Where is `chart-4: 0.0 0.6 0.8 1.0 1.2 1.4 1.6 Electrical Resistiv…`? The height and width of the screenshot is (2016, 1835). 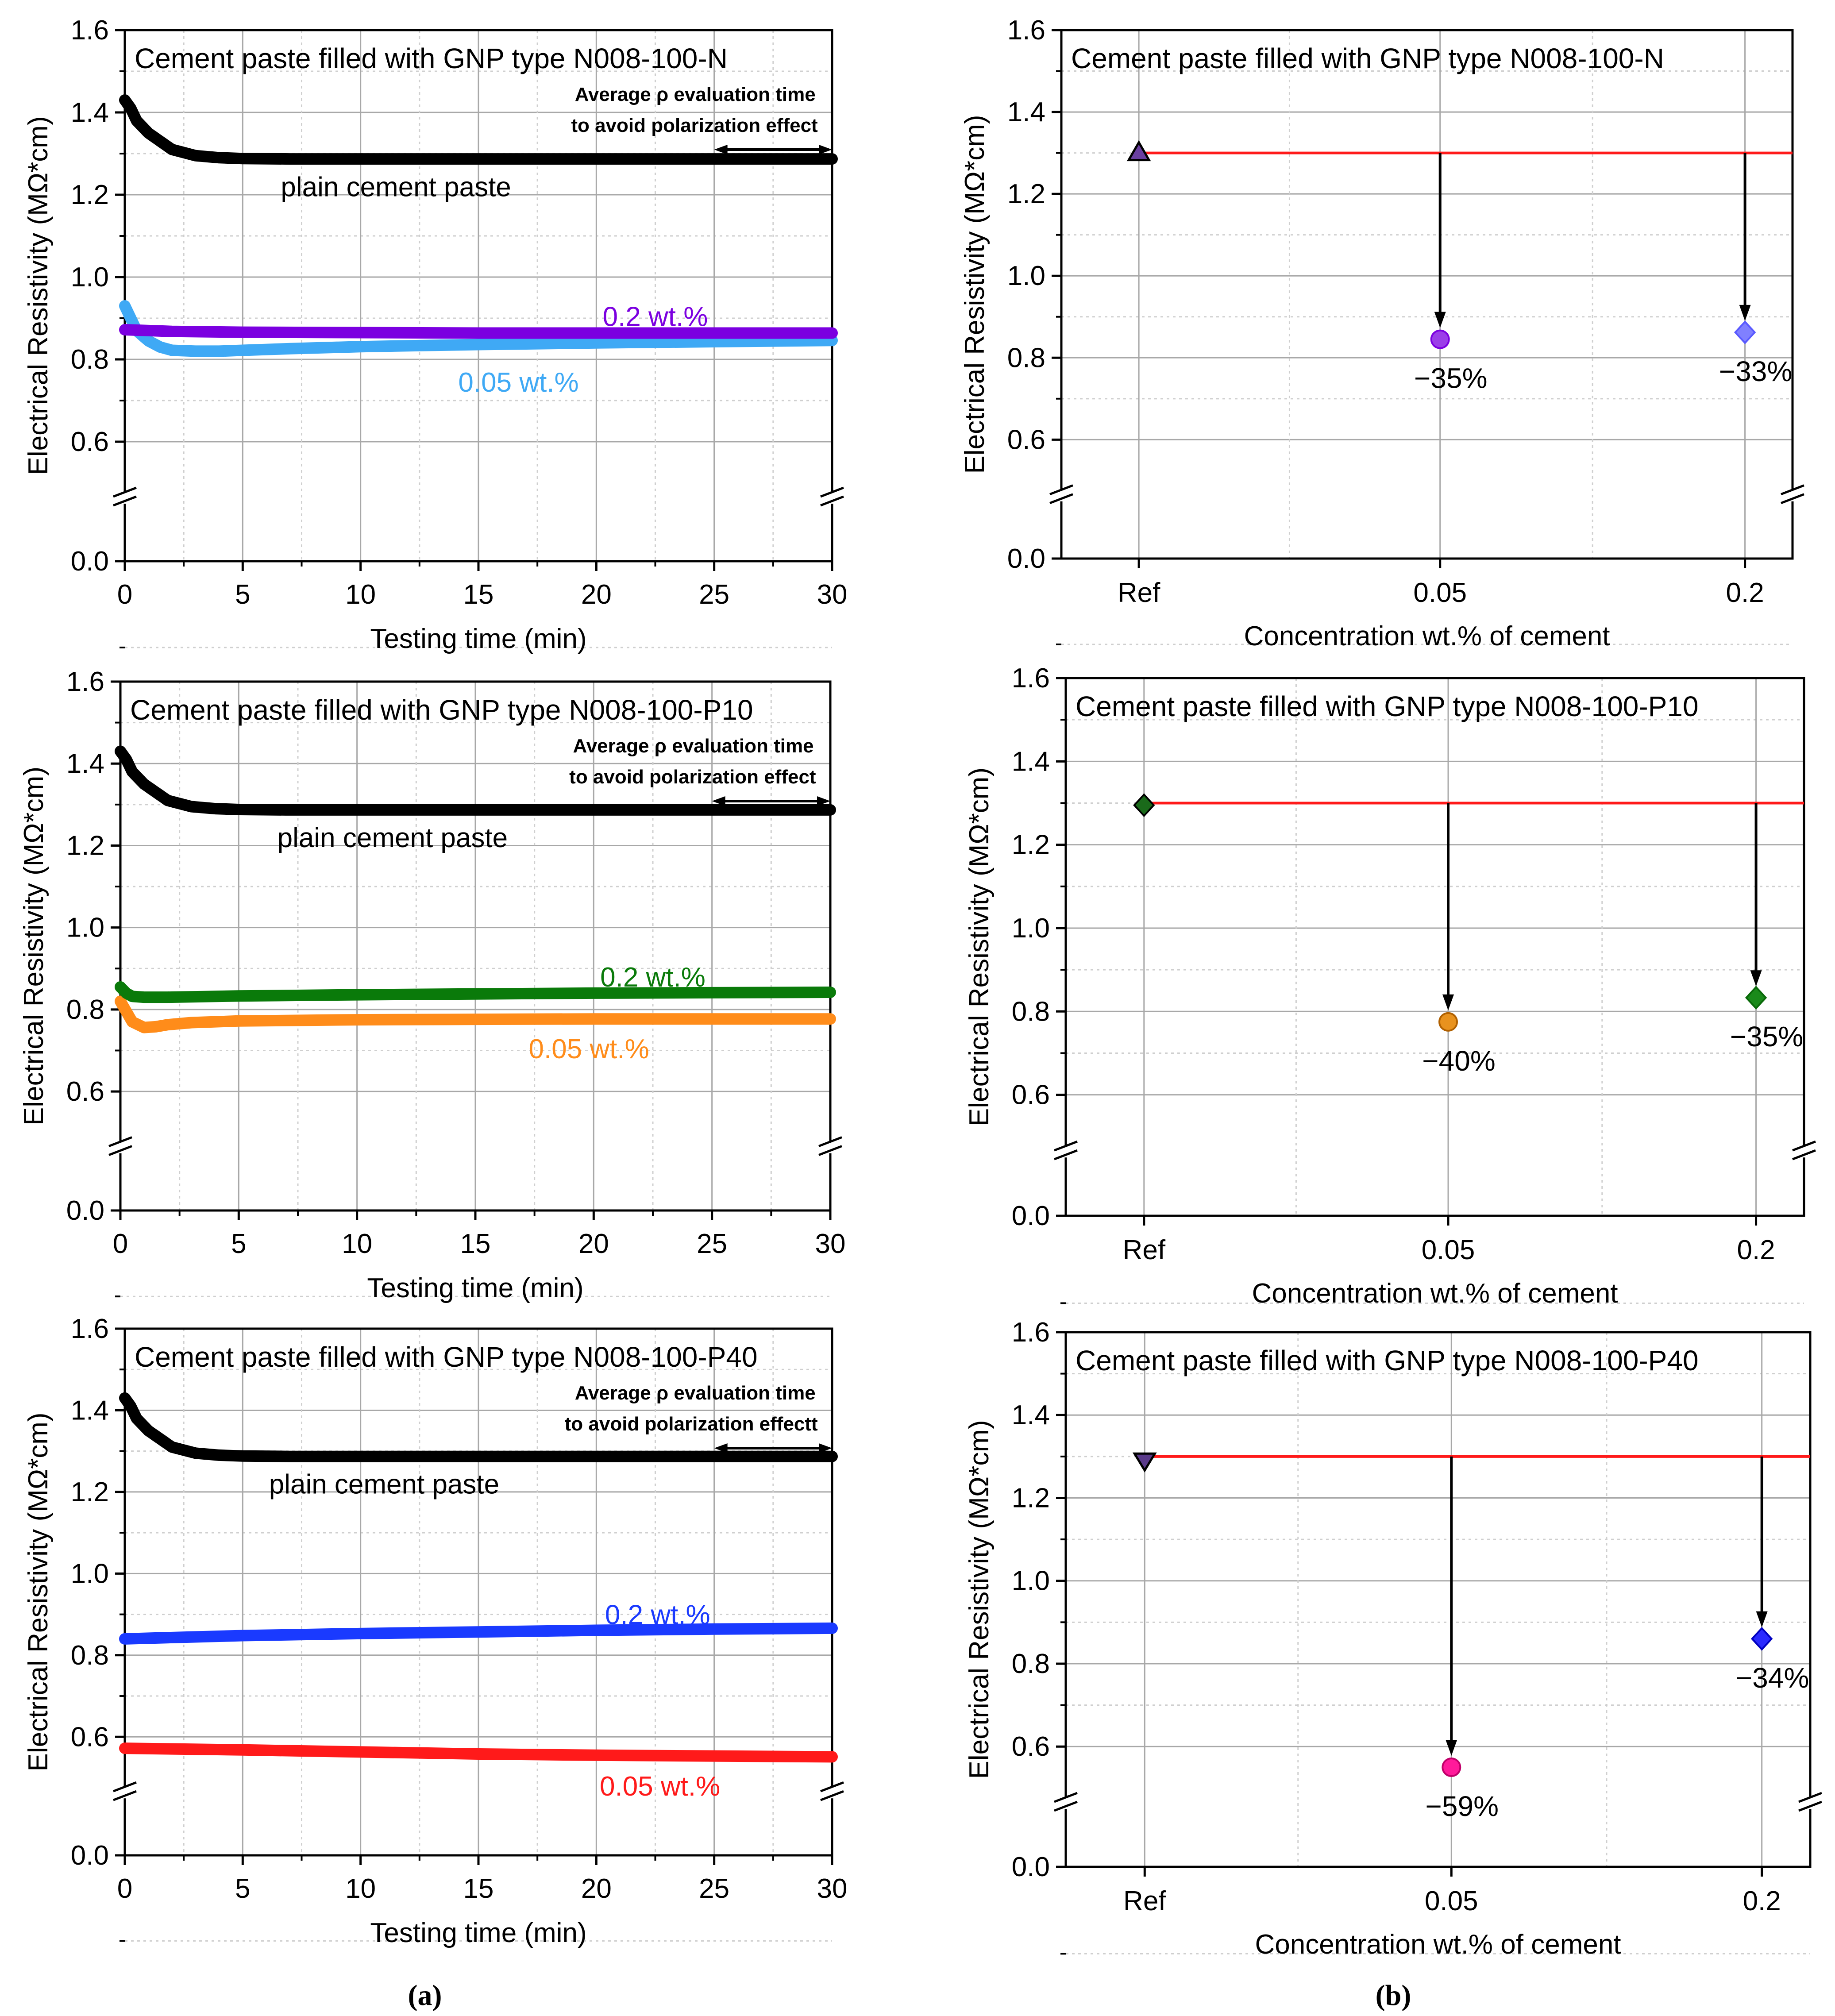
chart-4: 0.0 0.6 0.8 1.0 1.2 1.4 1.6 Electrical Resistiv… is located at coordinates (435, 1631).